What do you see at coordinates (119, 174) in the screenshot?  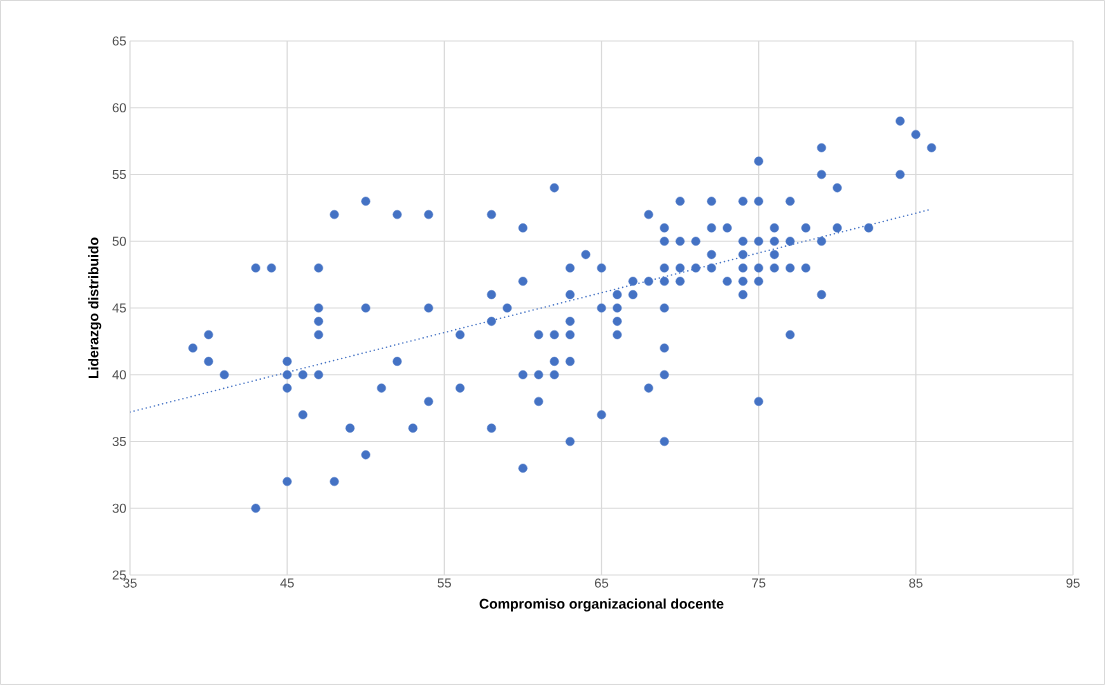 I see `y-tick-label: 55` at bounding box center [119, 174].